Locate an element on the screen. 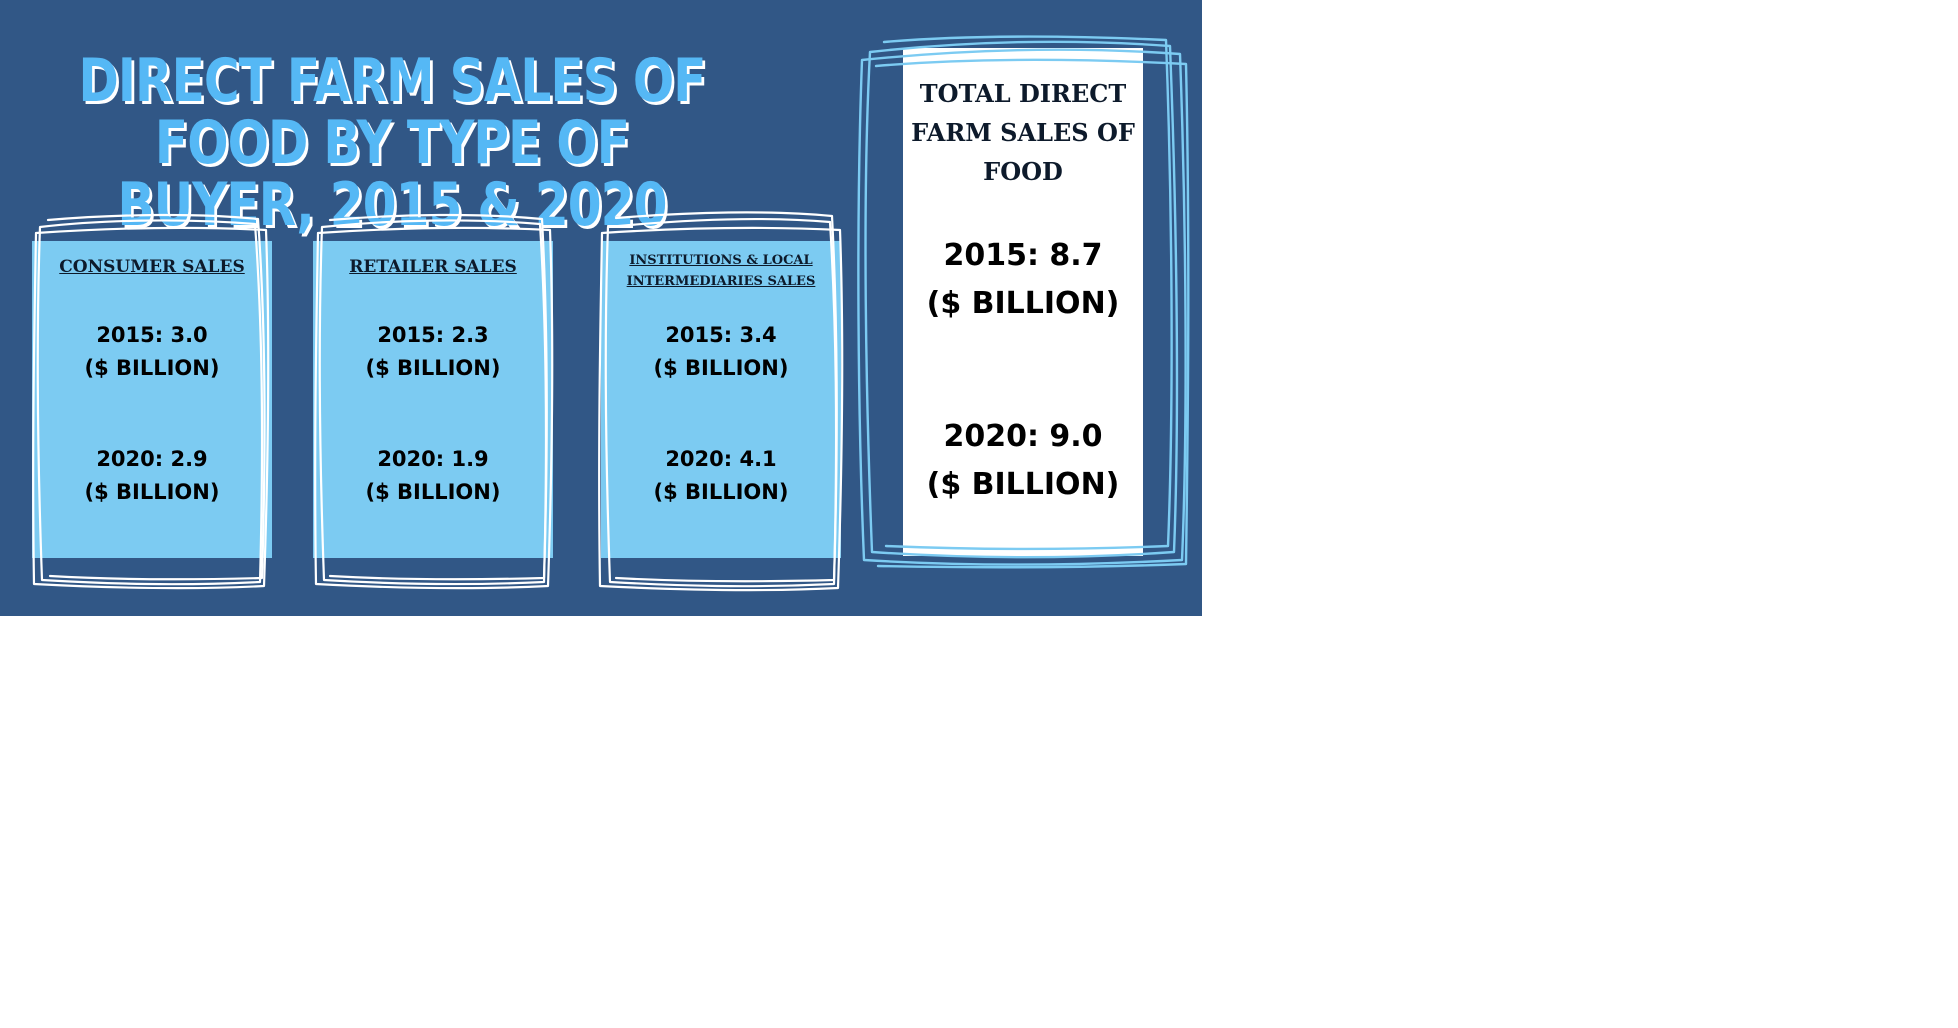 This screenshot has height=1028, width=1958. retailer-sales-2015-value: 2015: 2.3 ($ BILLION) is located at coordinates (433, 352).